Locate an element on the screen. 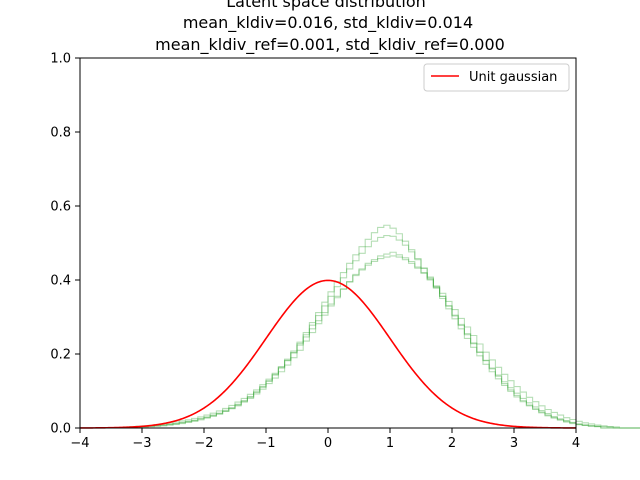  y-axis: 0.0 0.2 0.4 0.6 0.8 1.0 is located at coordinates (65, 244).